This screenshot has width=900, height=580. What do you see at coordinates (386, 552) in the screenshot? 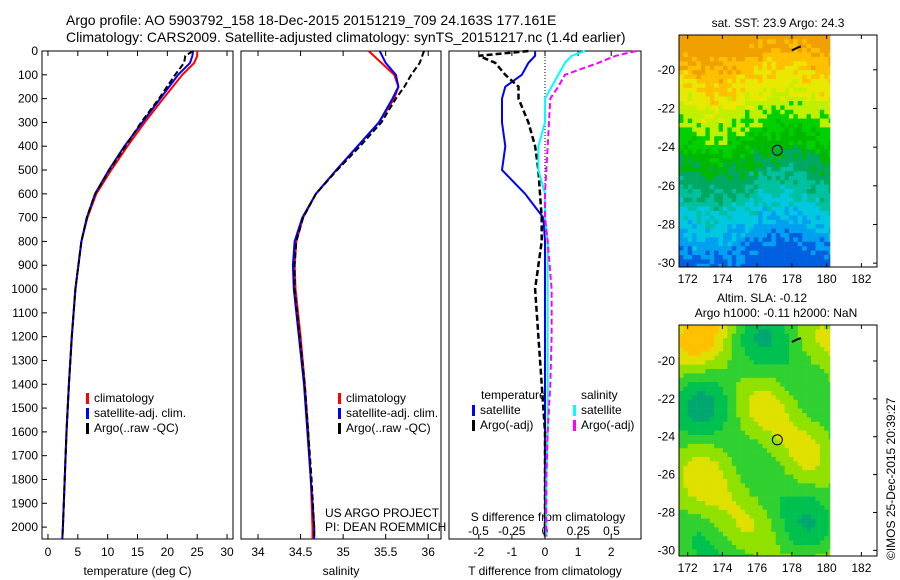
I see `x-tick-label: 35.5` at bounding box center [386, 552].